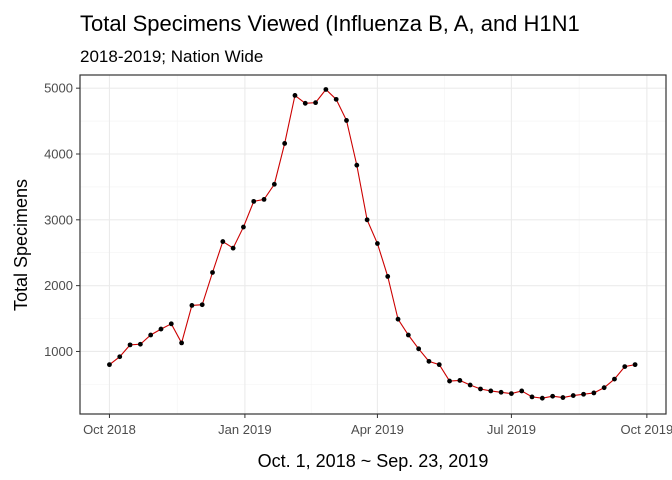 This screenshot has width=672, height=480. Describe the element at coordinates (373, 461) in the screenshot. I see `x-axis-title: Oct. 1, 2018 ~ Sep. 23, 2019` at that location.